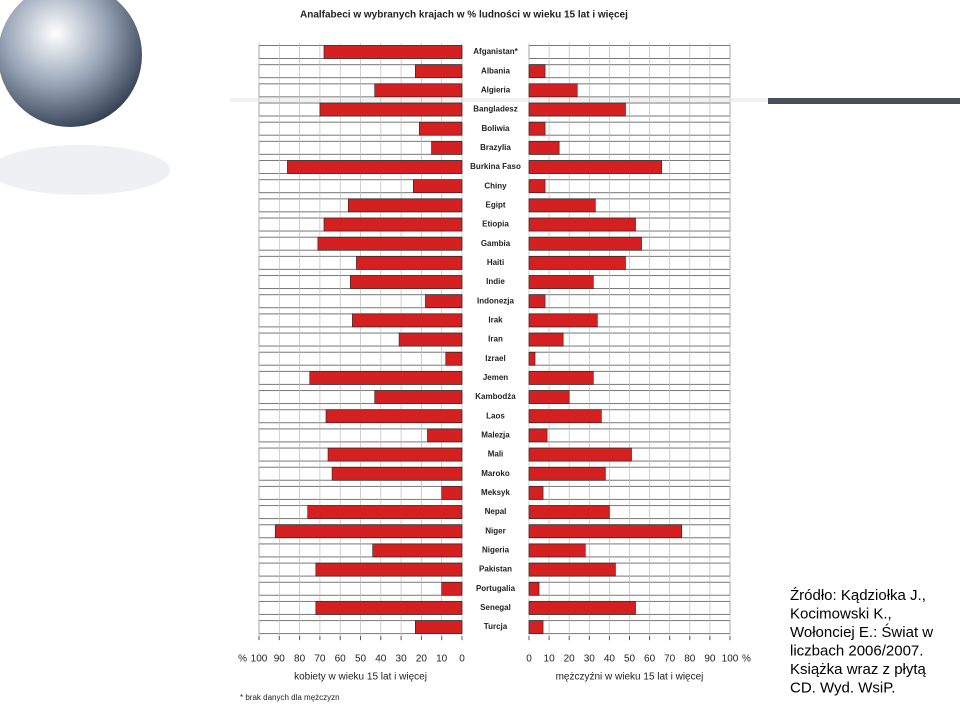 The height and width of the screenshot is (707, 960). Describe the element at coordinates (495, 185) in the screenshot. I see `category-label: Chiny` at that location.